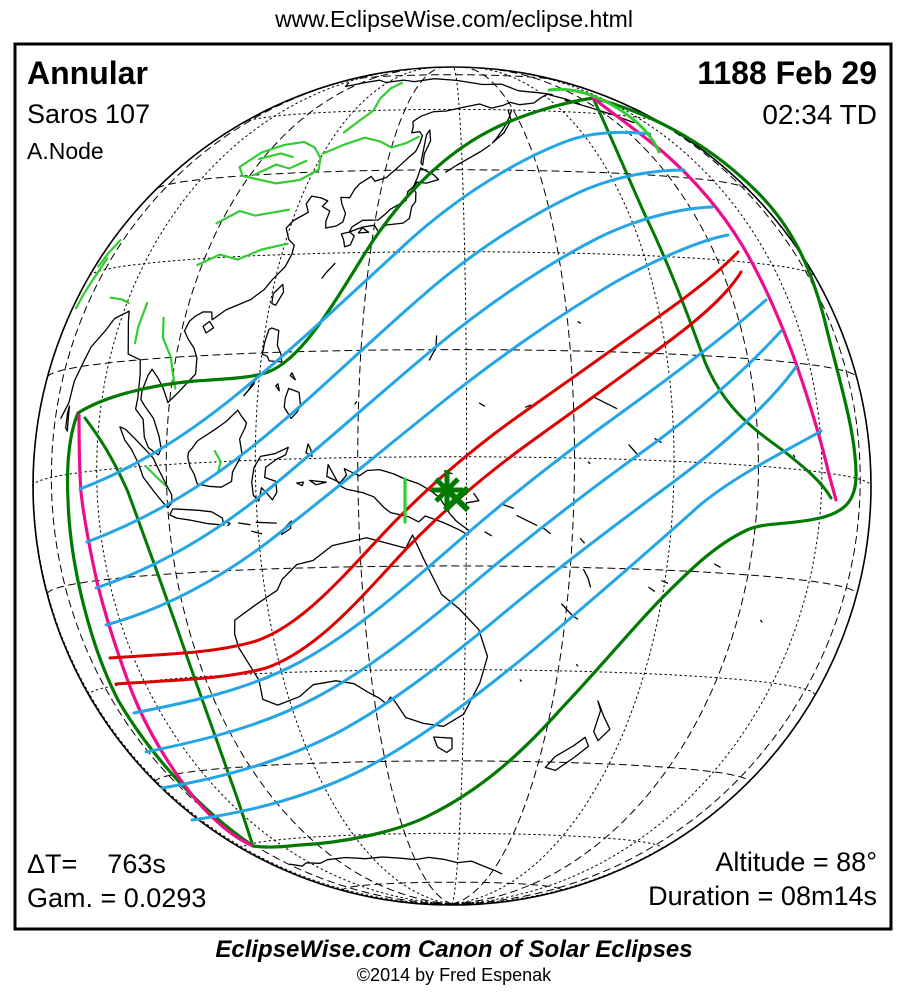 The image size is (908, 1004). Describe the element at coordinates (117, 898) in the screenshot. I see `gamma-value: Gam. = 0.0293` at that location.